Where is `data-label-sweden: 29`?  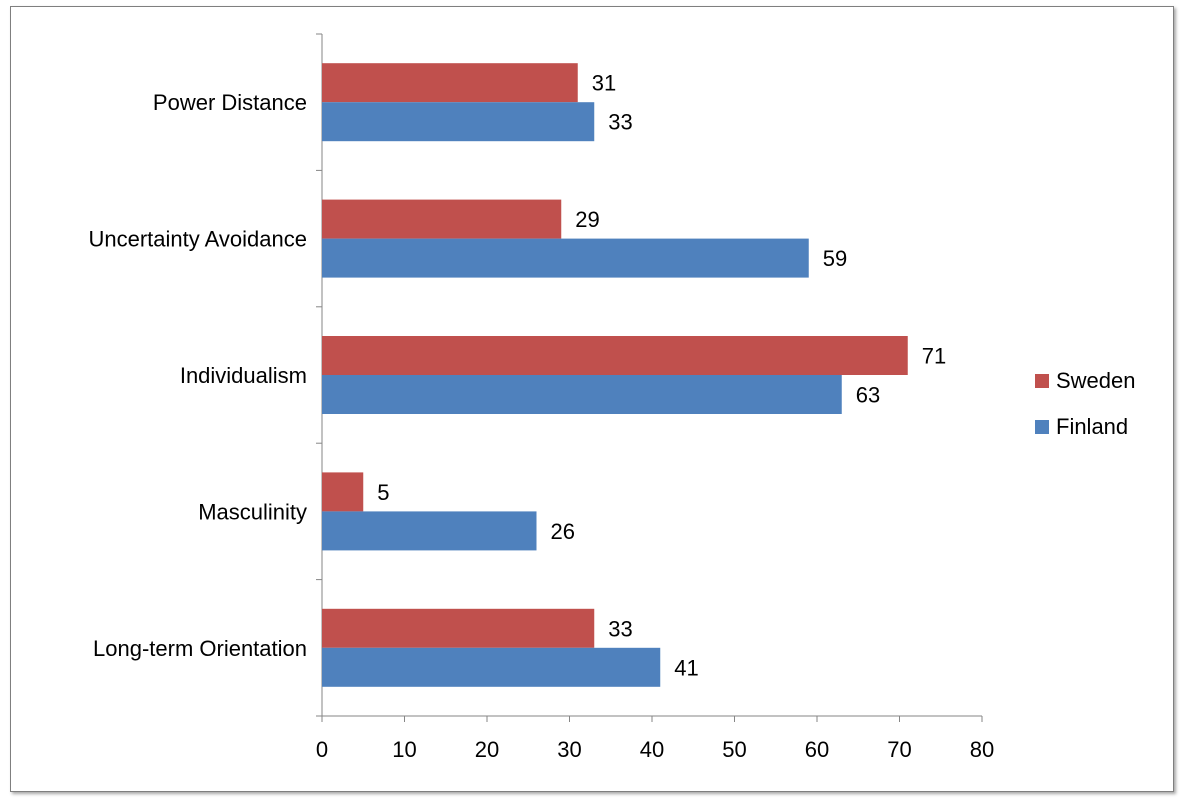 data-label-sweden: 29 is located at coordinates (587, 219).